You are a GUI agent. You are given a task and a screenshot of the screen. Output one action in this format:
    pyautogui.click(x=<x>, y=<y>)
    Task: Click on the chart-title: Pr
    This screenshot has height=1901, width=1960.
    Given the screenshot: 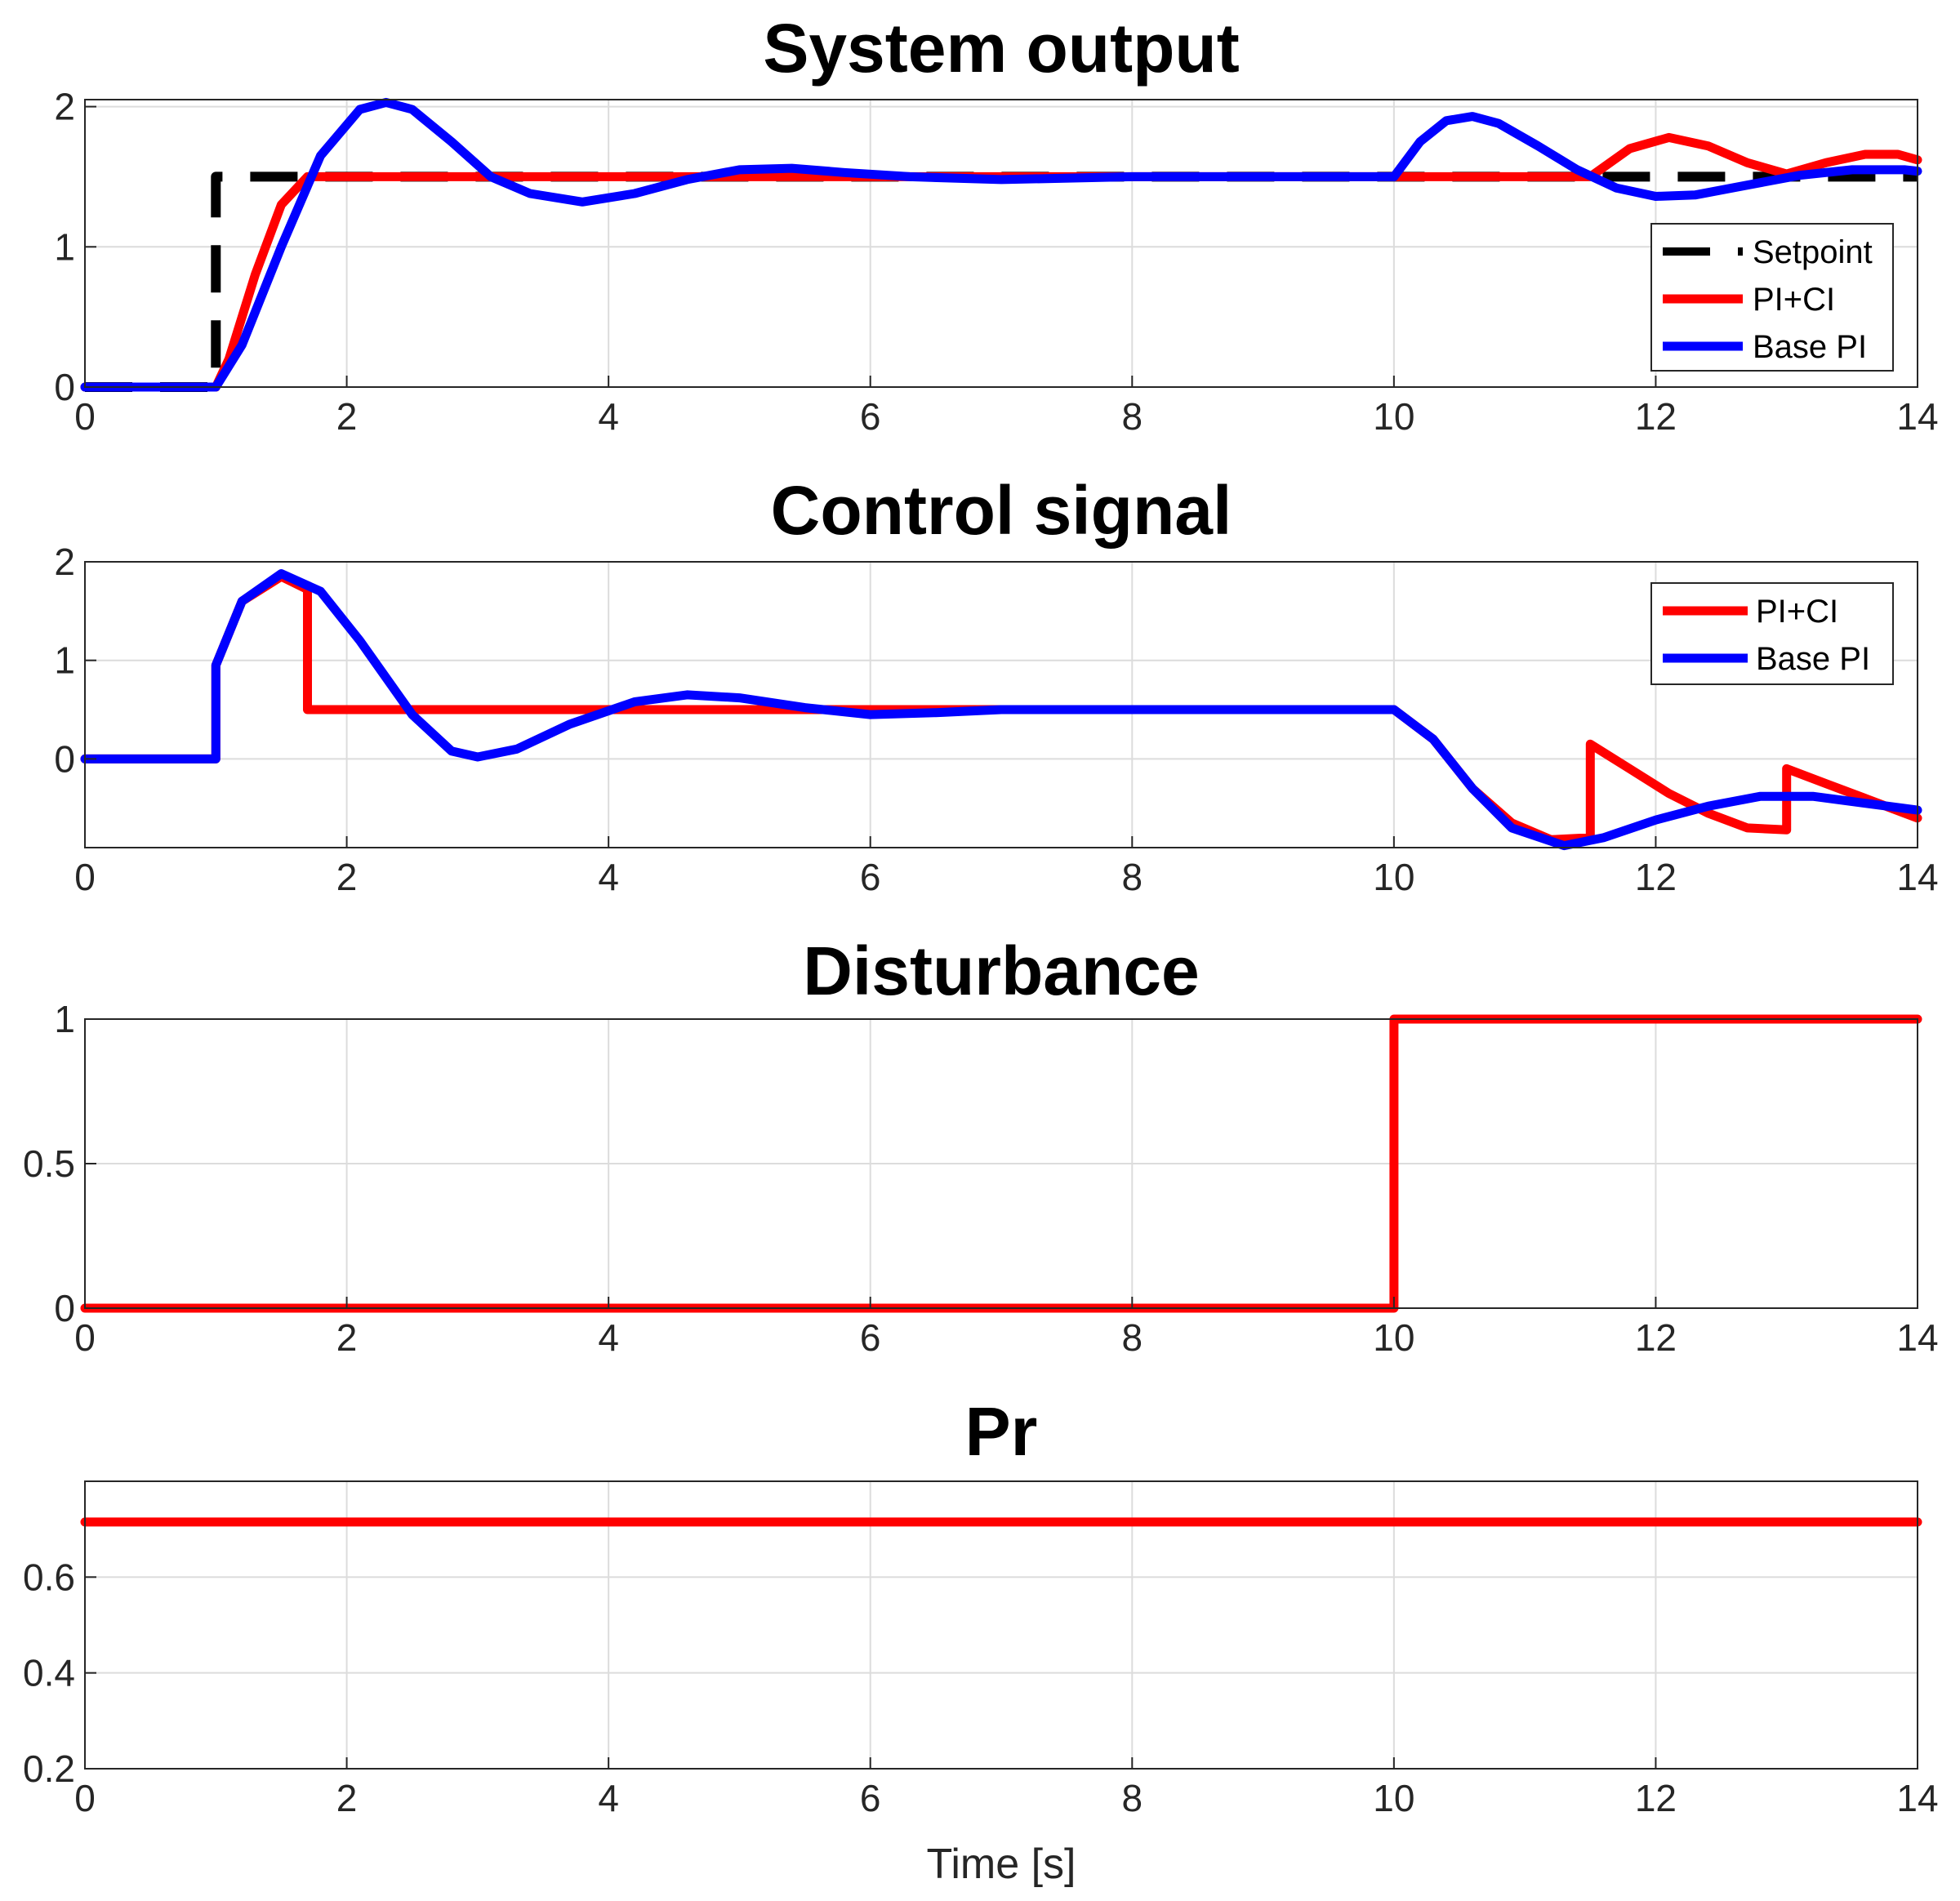 What is the action you would take?
    pyautogui.click(x=1001, y=1431)
    